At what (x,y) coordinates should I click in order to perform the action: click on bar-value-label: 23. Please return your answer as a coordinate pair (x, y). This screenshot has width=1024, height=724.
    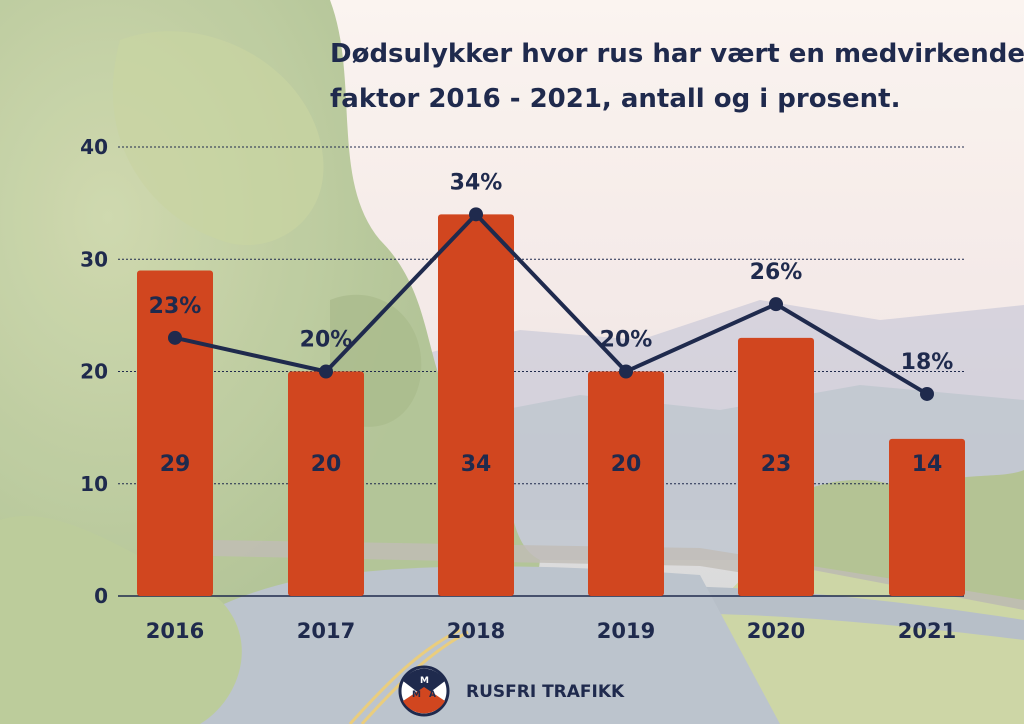
    Looking at the image, I should click on (776, 464).